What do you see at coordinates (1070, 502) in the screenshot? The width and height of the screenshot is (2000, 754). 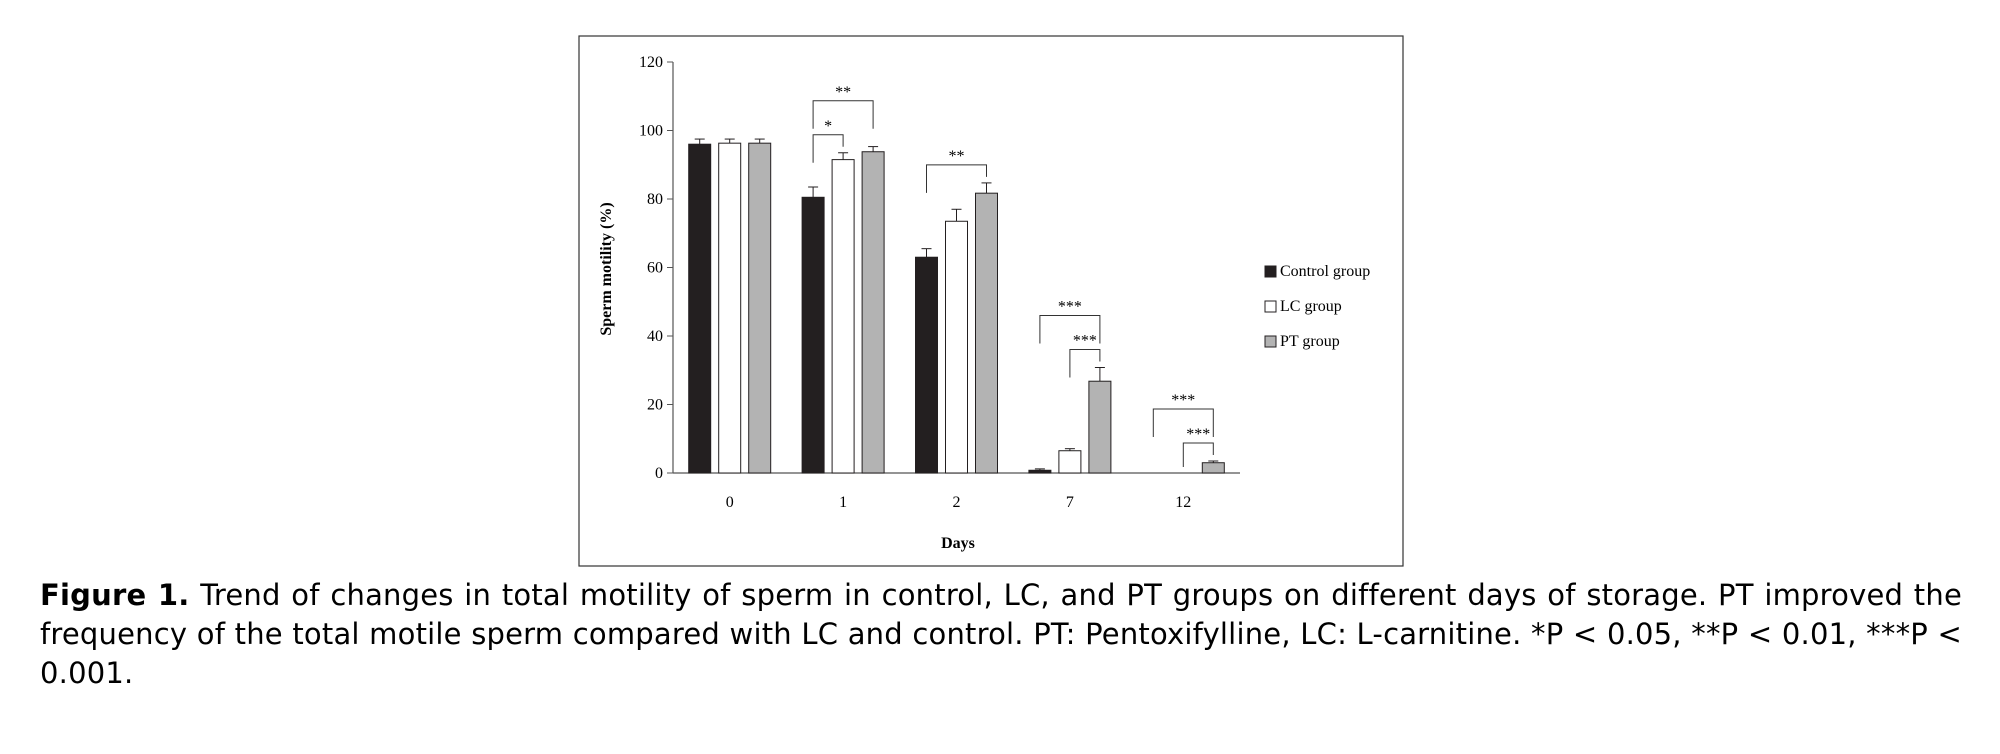 I see `x-tick-label: 7` at bounding box center [1070, 502].